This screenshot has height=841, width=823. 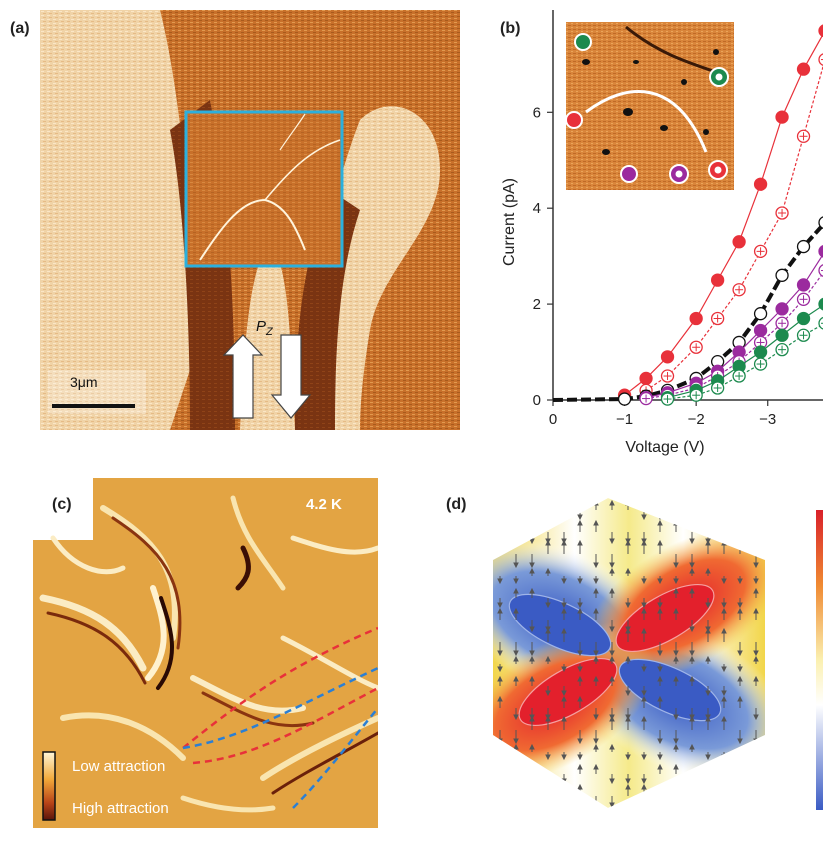 What do you see at coordinates (731, 225) in the screenshot?
I see `series-red-open` at bounding box center [731, 225].